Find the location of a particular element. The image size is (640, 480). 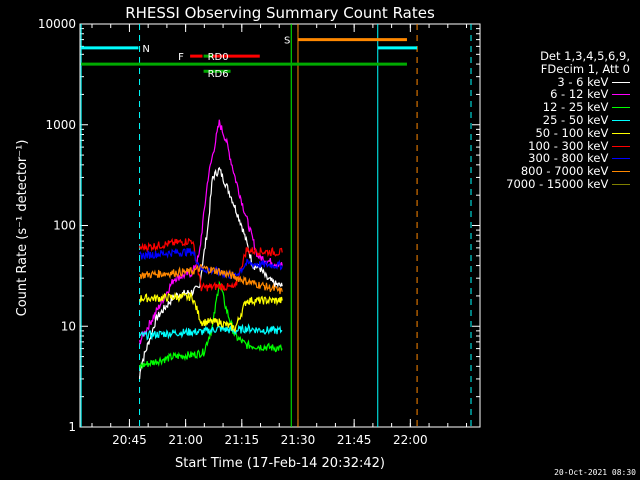

legend-header: Det 1,3,4,5,6,9, is located at coordinates (585, 56).